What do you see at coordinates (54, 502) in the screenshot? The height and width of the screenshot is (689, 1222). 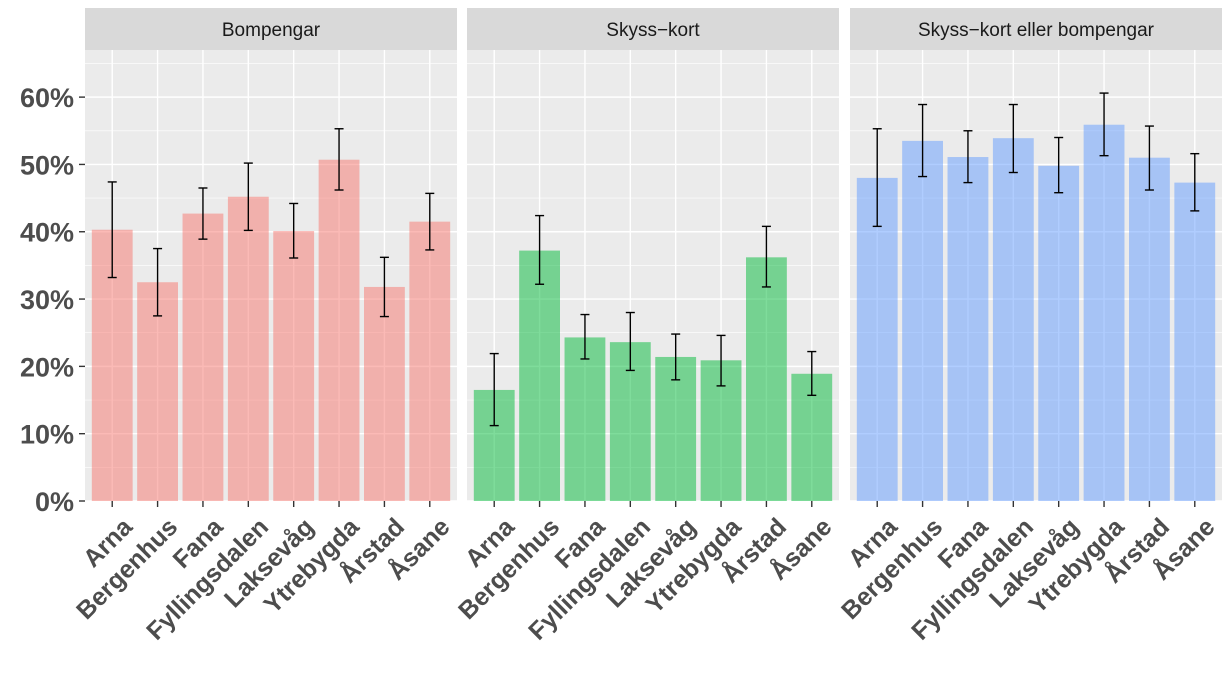 I see `ytick-label: 0%` at bounding box center [54, 502].